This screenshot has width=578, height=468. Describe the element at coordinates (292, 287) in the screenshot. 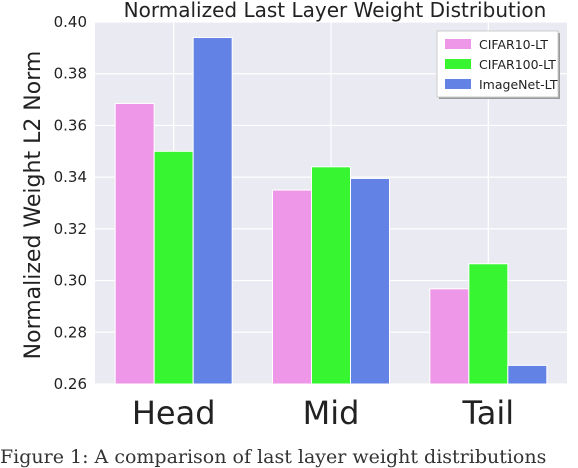

I see `bar-mid-cifar10-lt` at that location.